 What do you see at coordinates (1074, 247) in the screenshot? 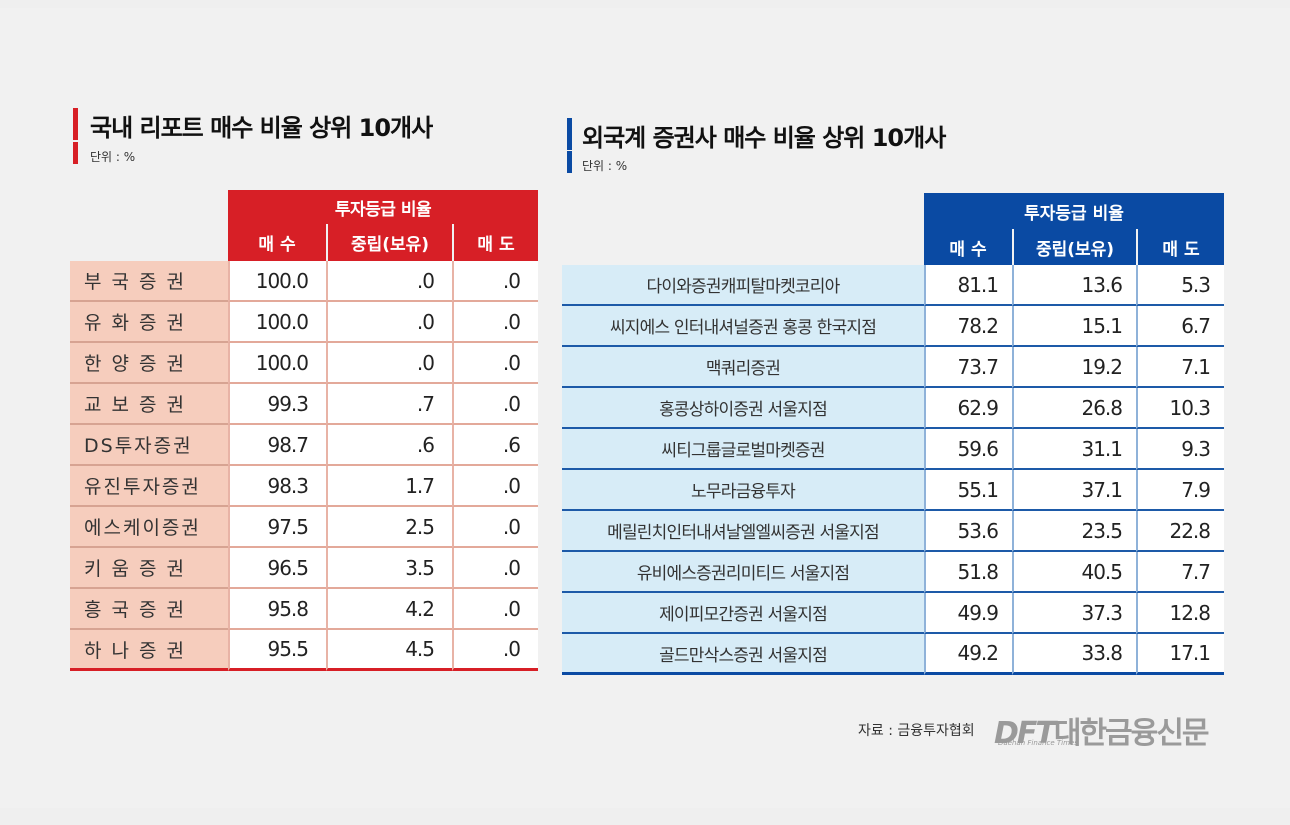
I see `right-col-hold: 중립(보유)` at bounding box center [1074, 247].